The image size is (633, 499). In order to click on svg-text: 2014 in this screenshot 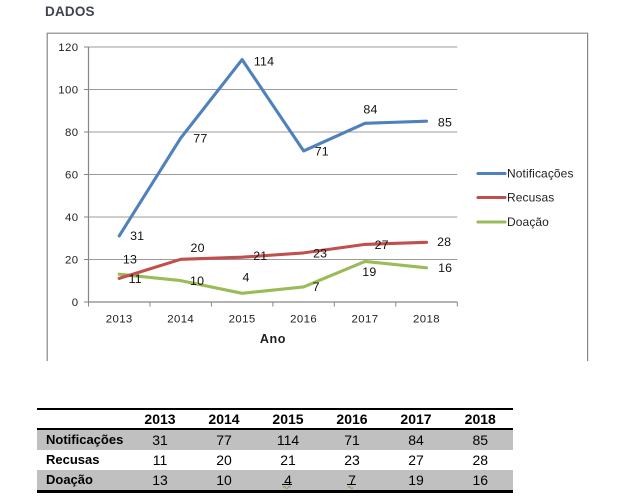, I will do `click(180, 320)`.